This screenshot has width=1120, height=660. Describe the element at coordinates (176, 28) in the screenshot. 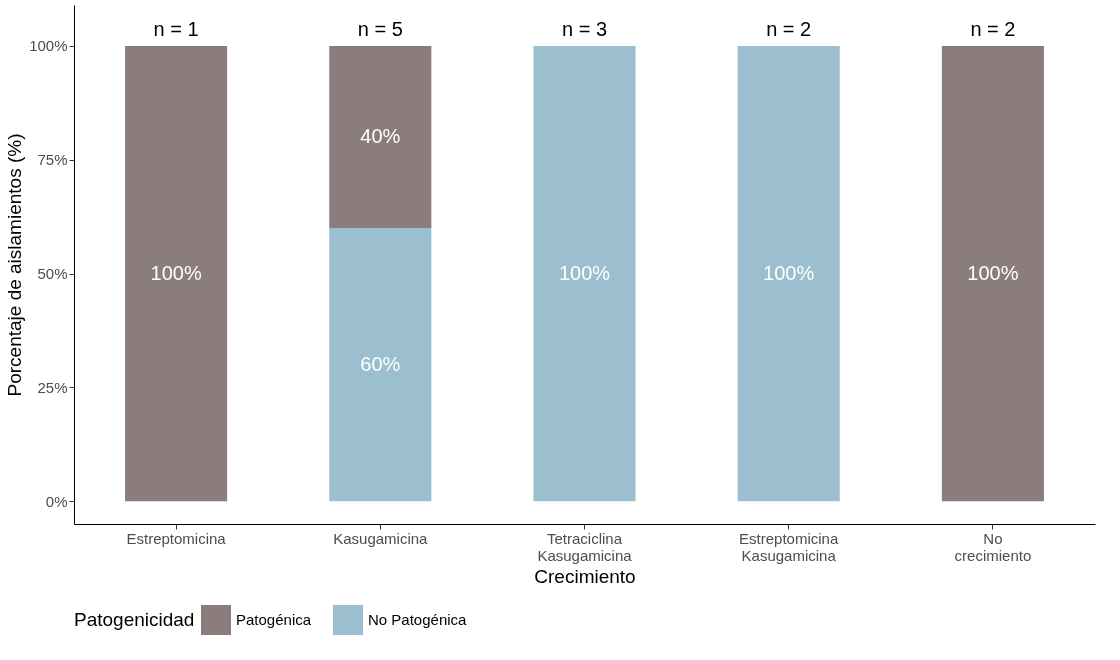

I see `annotation: n = 1` at that location.